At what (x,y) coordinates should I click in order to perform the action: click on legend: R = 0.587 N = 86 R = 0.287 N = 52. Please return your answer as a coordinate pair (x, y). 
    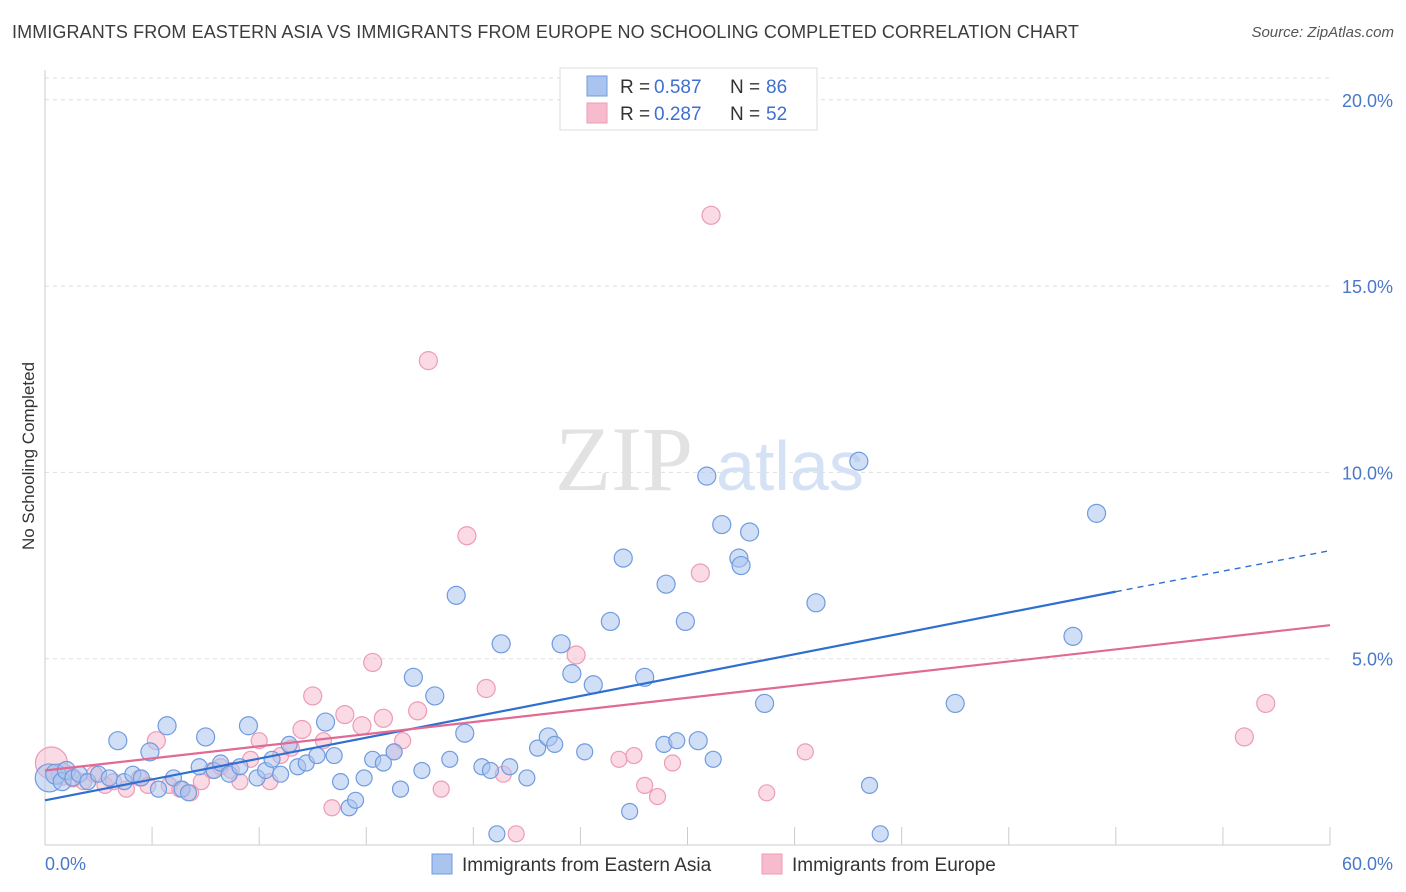
    Looking at the image, I should click on (688, 99).